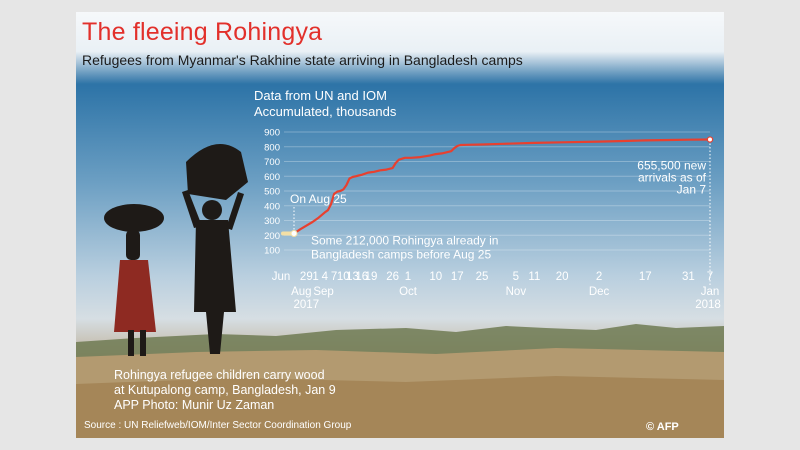 Image resolution: width=800 pixels, height=450 pixels. Describe the element at coordinates (534, 277) in the screenshot. I see `x-tick-label: 11` at that location.